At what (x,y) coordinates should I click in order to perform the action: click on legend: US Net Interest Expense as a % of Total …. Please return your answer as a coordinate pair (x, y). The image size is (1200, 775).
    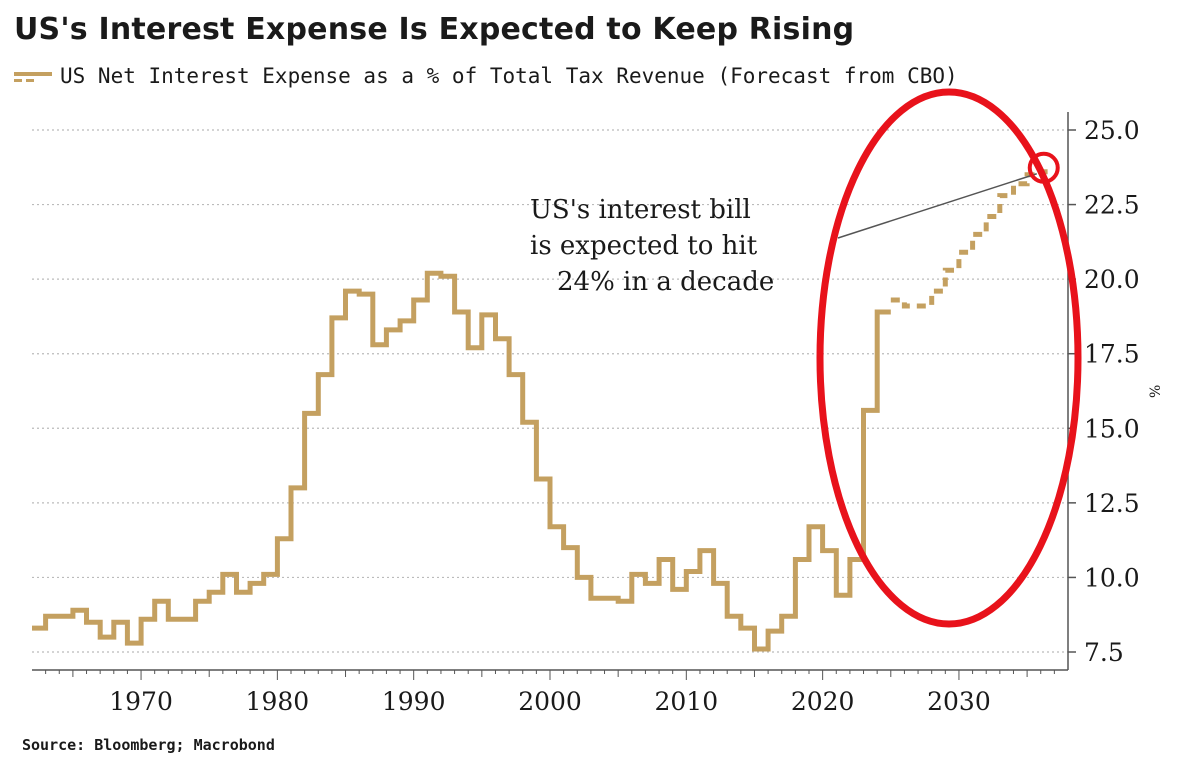
    Looking at the image, I should click on (486, 76).